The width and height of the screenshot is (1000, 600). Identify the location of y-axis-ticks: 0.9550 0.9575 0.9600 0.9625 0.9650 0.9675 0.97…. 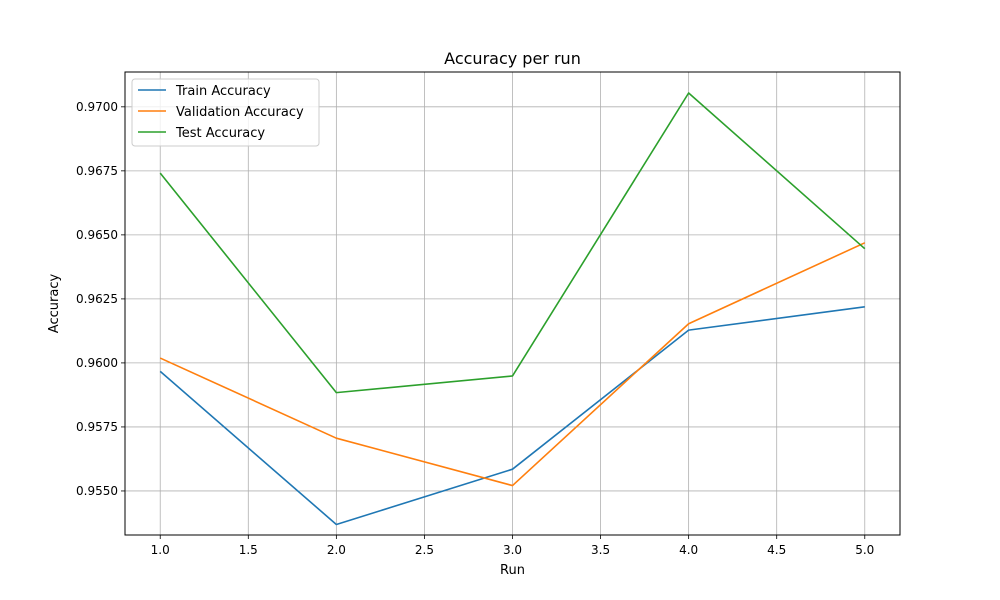
(100, 299).